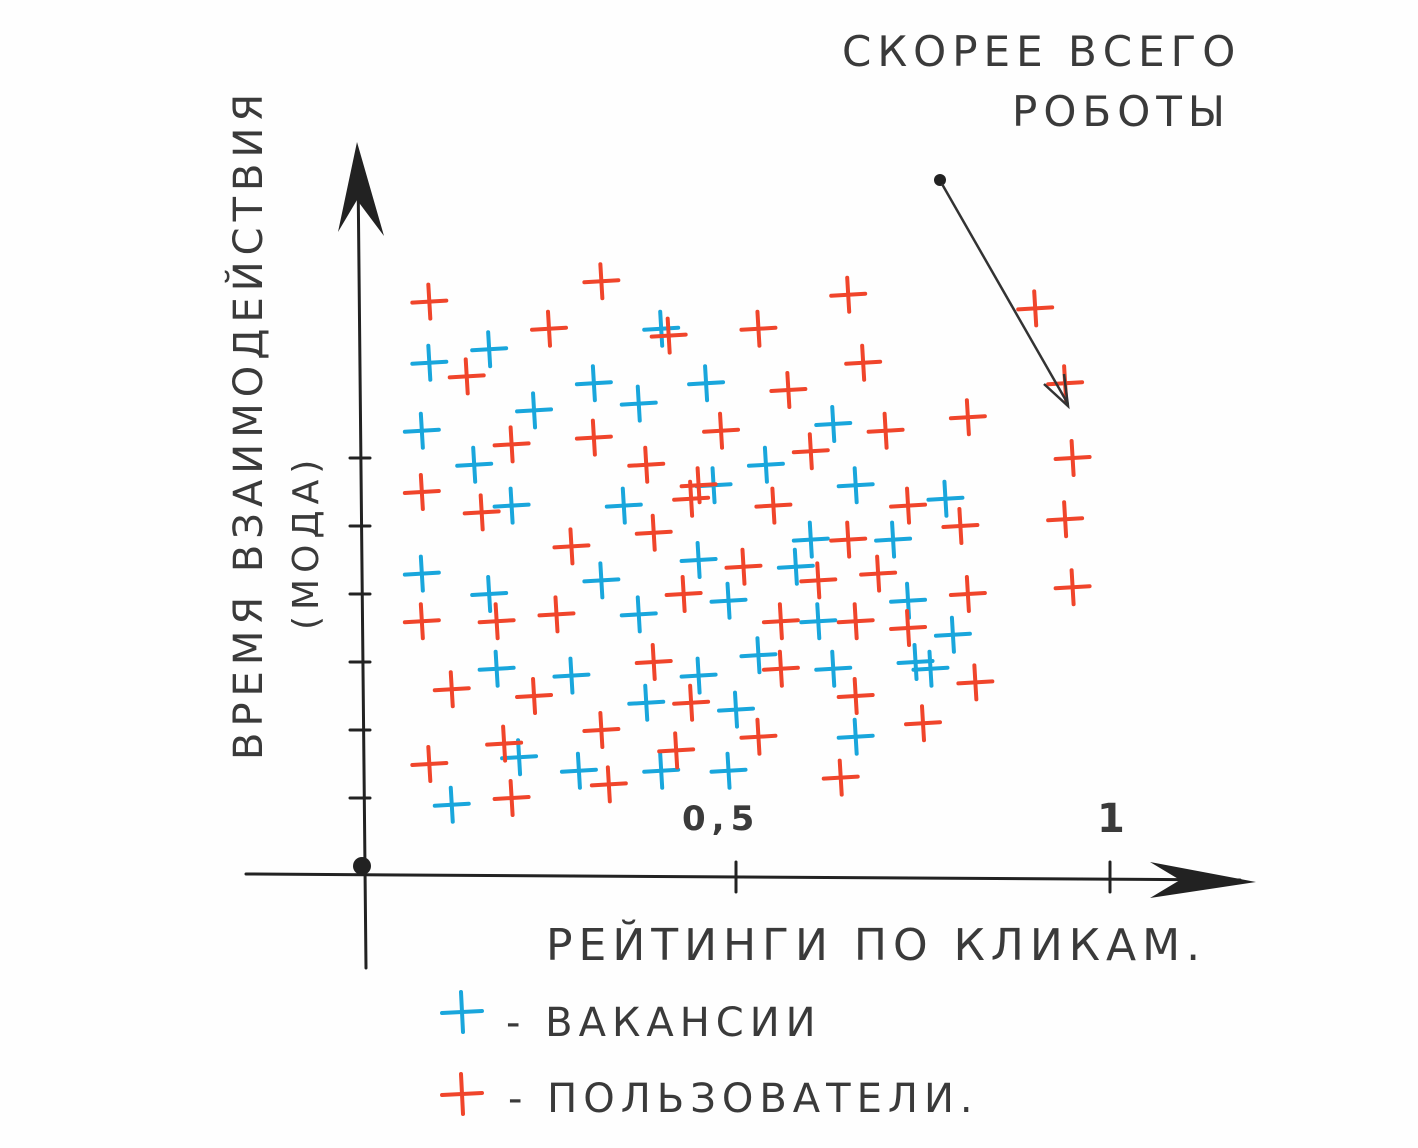 The width and height of the screenshot is (1418, 1148). I want to click on y-axis-label: ВРЕМЯ ВЗАИМОДЕЙСТВИЯ, so click(248, 424).